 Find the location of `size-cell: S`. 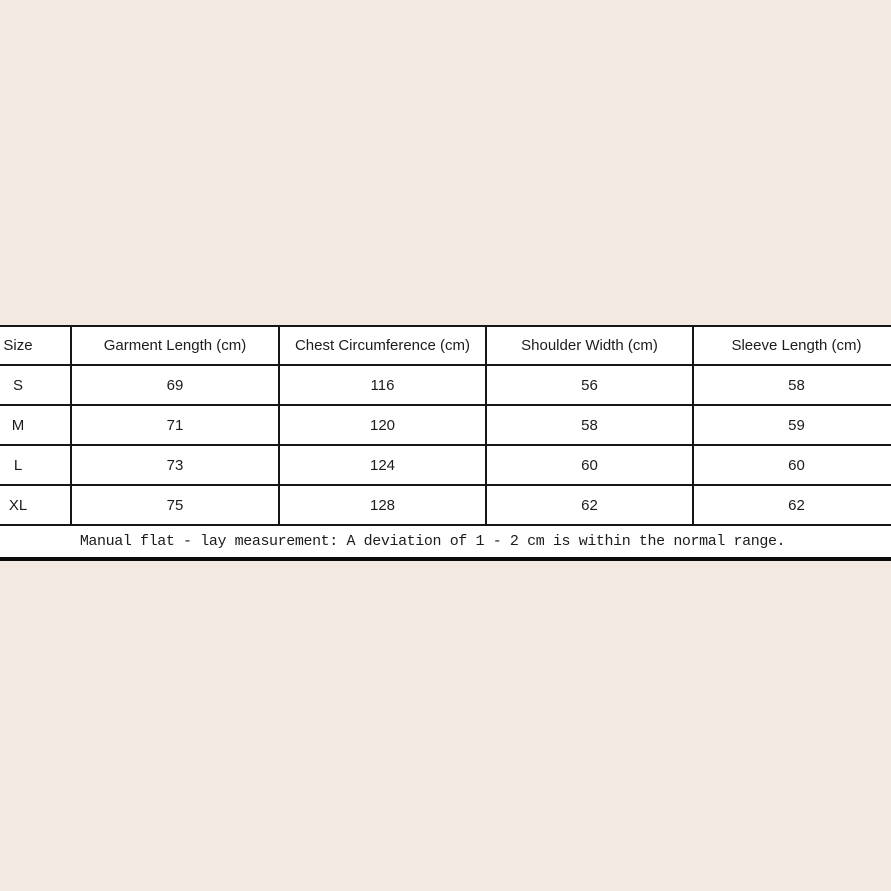

size-cell: S is located at coordinates (36, 385).